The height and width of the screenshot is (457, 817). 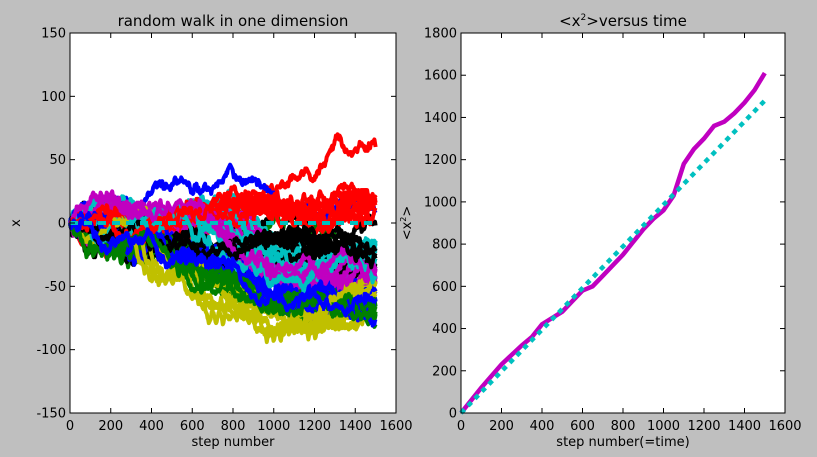 I want to click on right-x-axis-label: step number(=time), so click(x=622, y=442).